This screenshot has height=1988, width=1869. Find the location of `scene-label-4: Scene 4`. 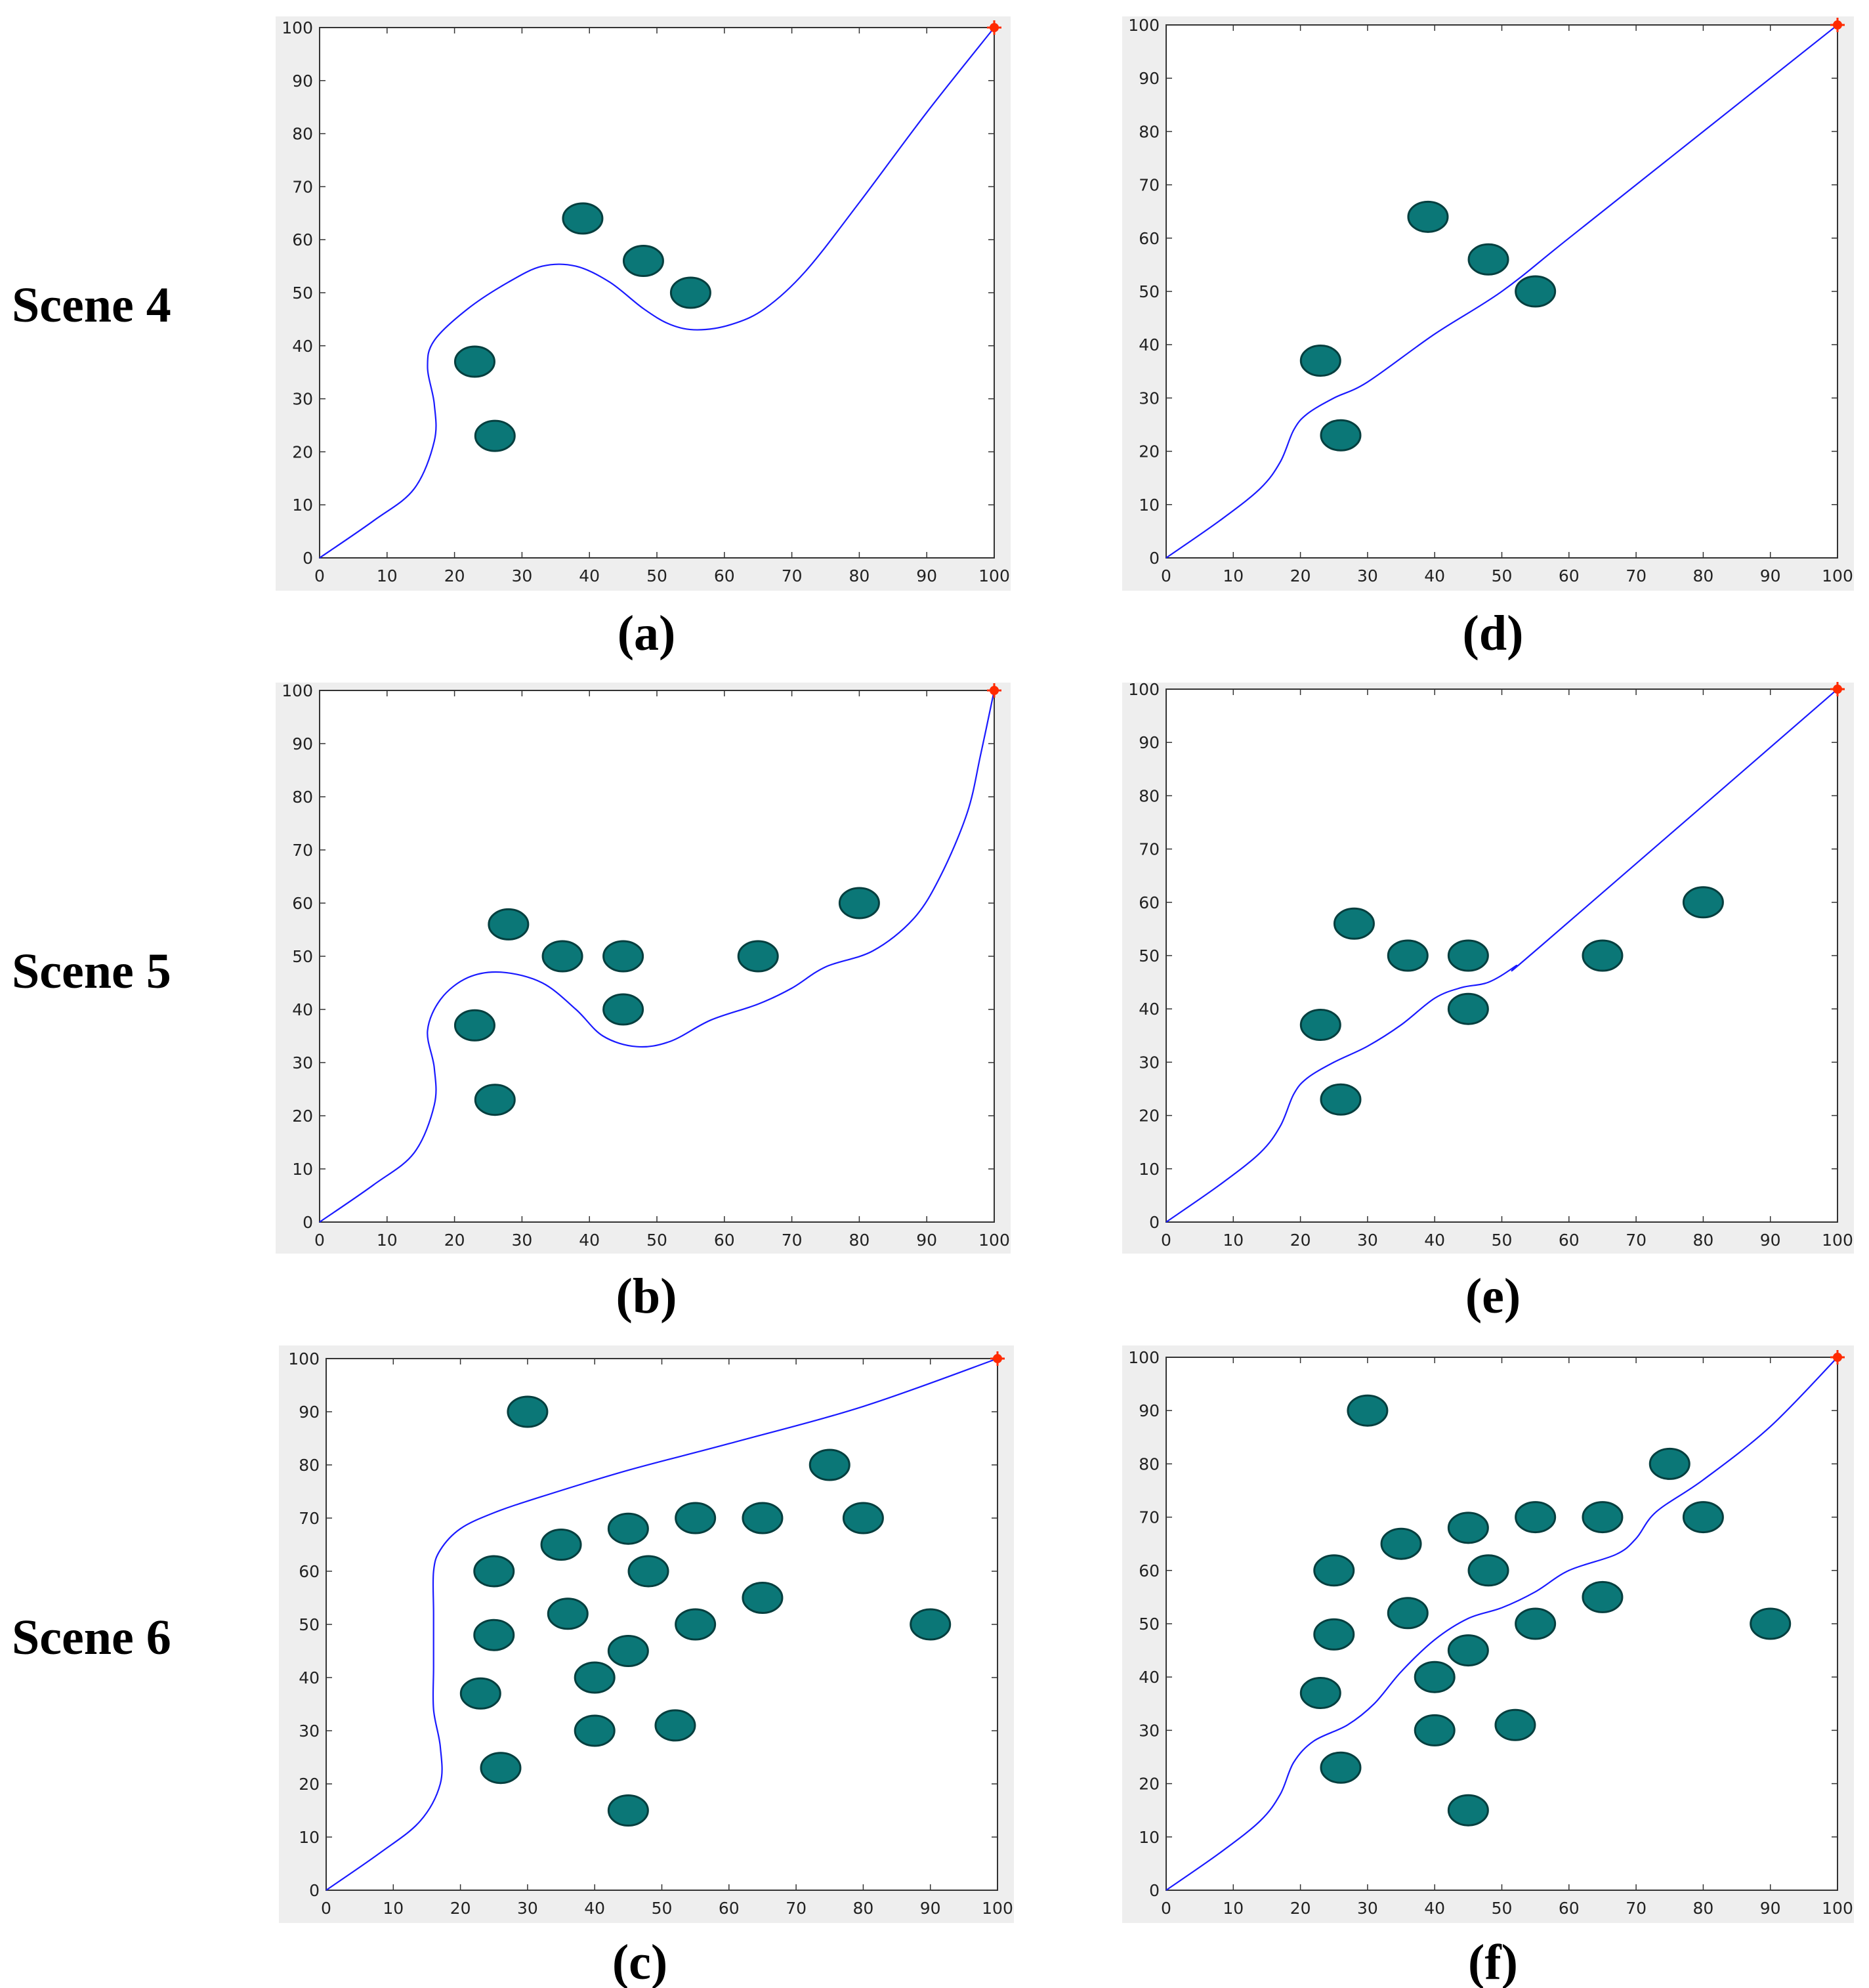

scene-label-4: Scene 4 is located at coordinates (91, 305).